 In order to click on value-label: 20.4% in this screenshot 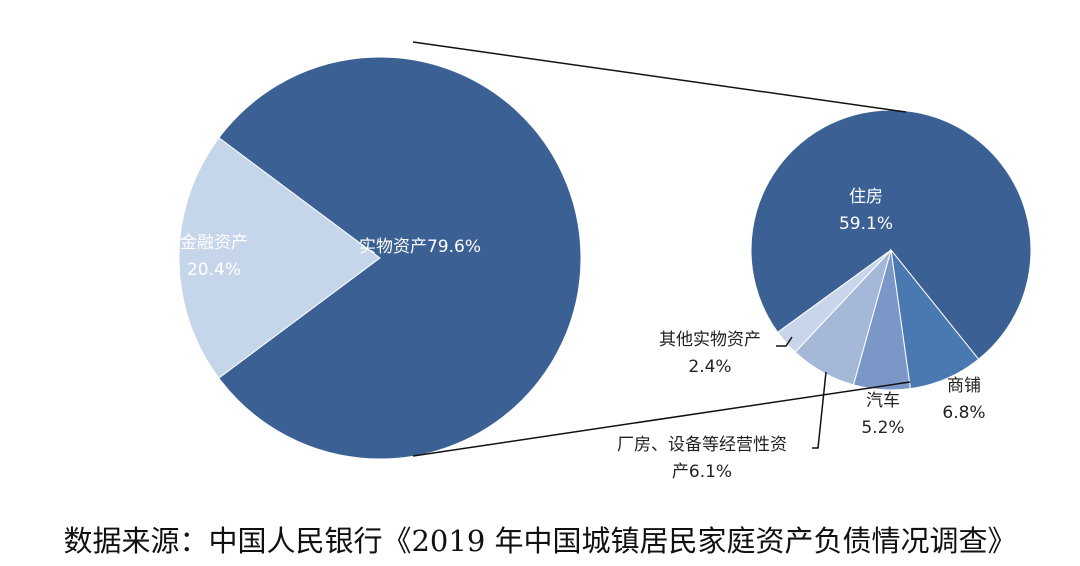, I will do `click(213, 270)`.